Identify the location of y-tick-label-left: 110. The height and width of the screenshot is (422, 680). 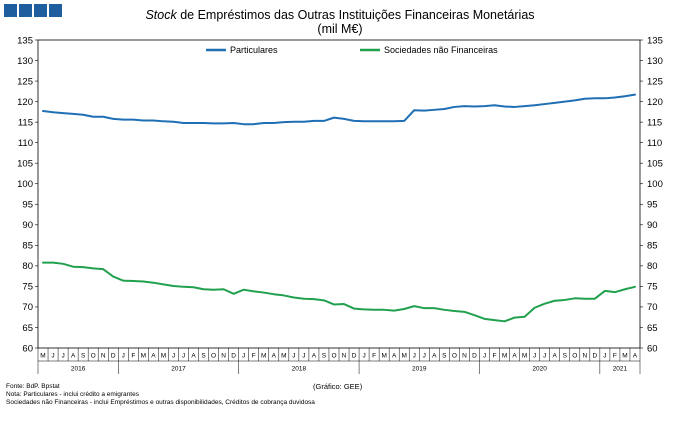
(25, 143).